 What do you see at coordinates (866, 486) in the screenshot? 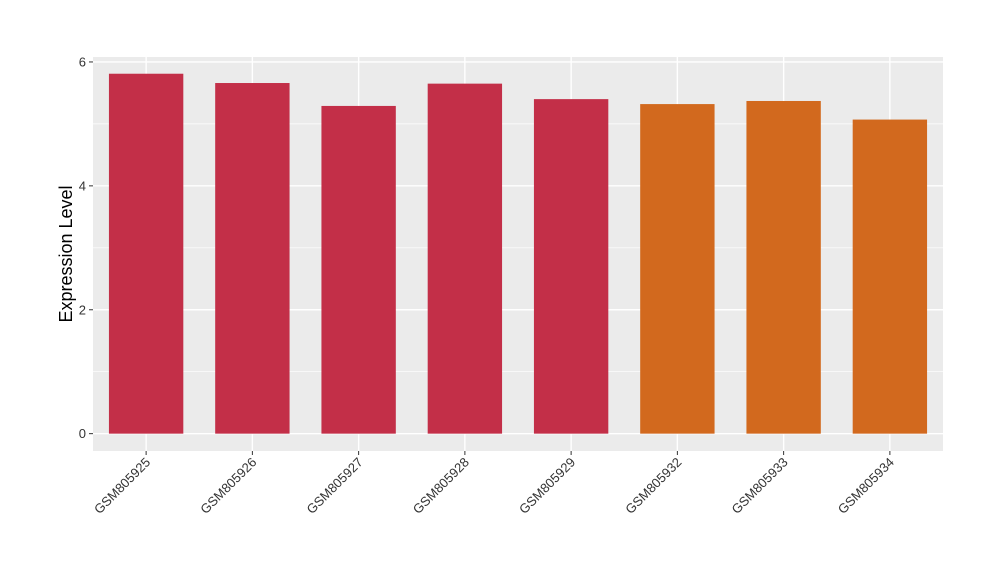
I see `x-tick-label: GSM805934` at bounding box center [866, 486].